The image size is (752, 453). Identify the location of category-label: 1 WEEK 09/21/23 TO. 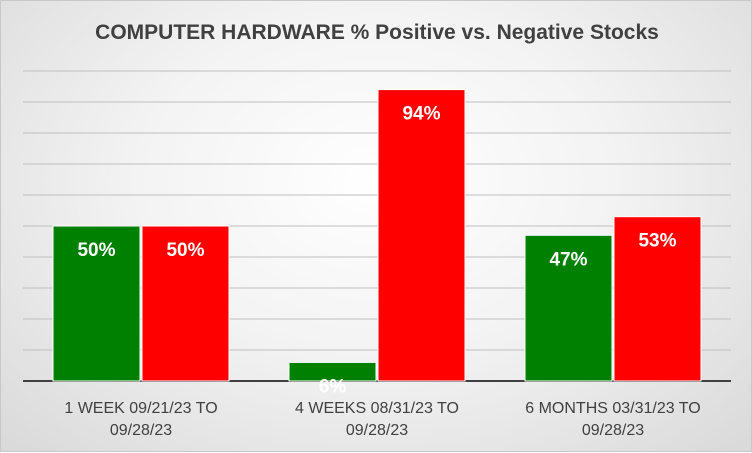
(140, 408).